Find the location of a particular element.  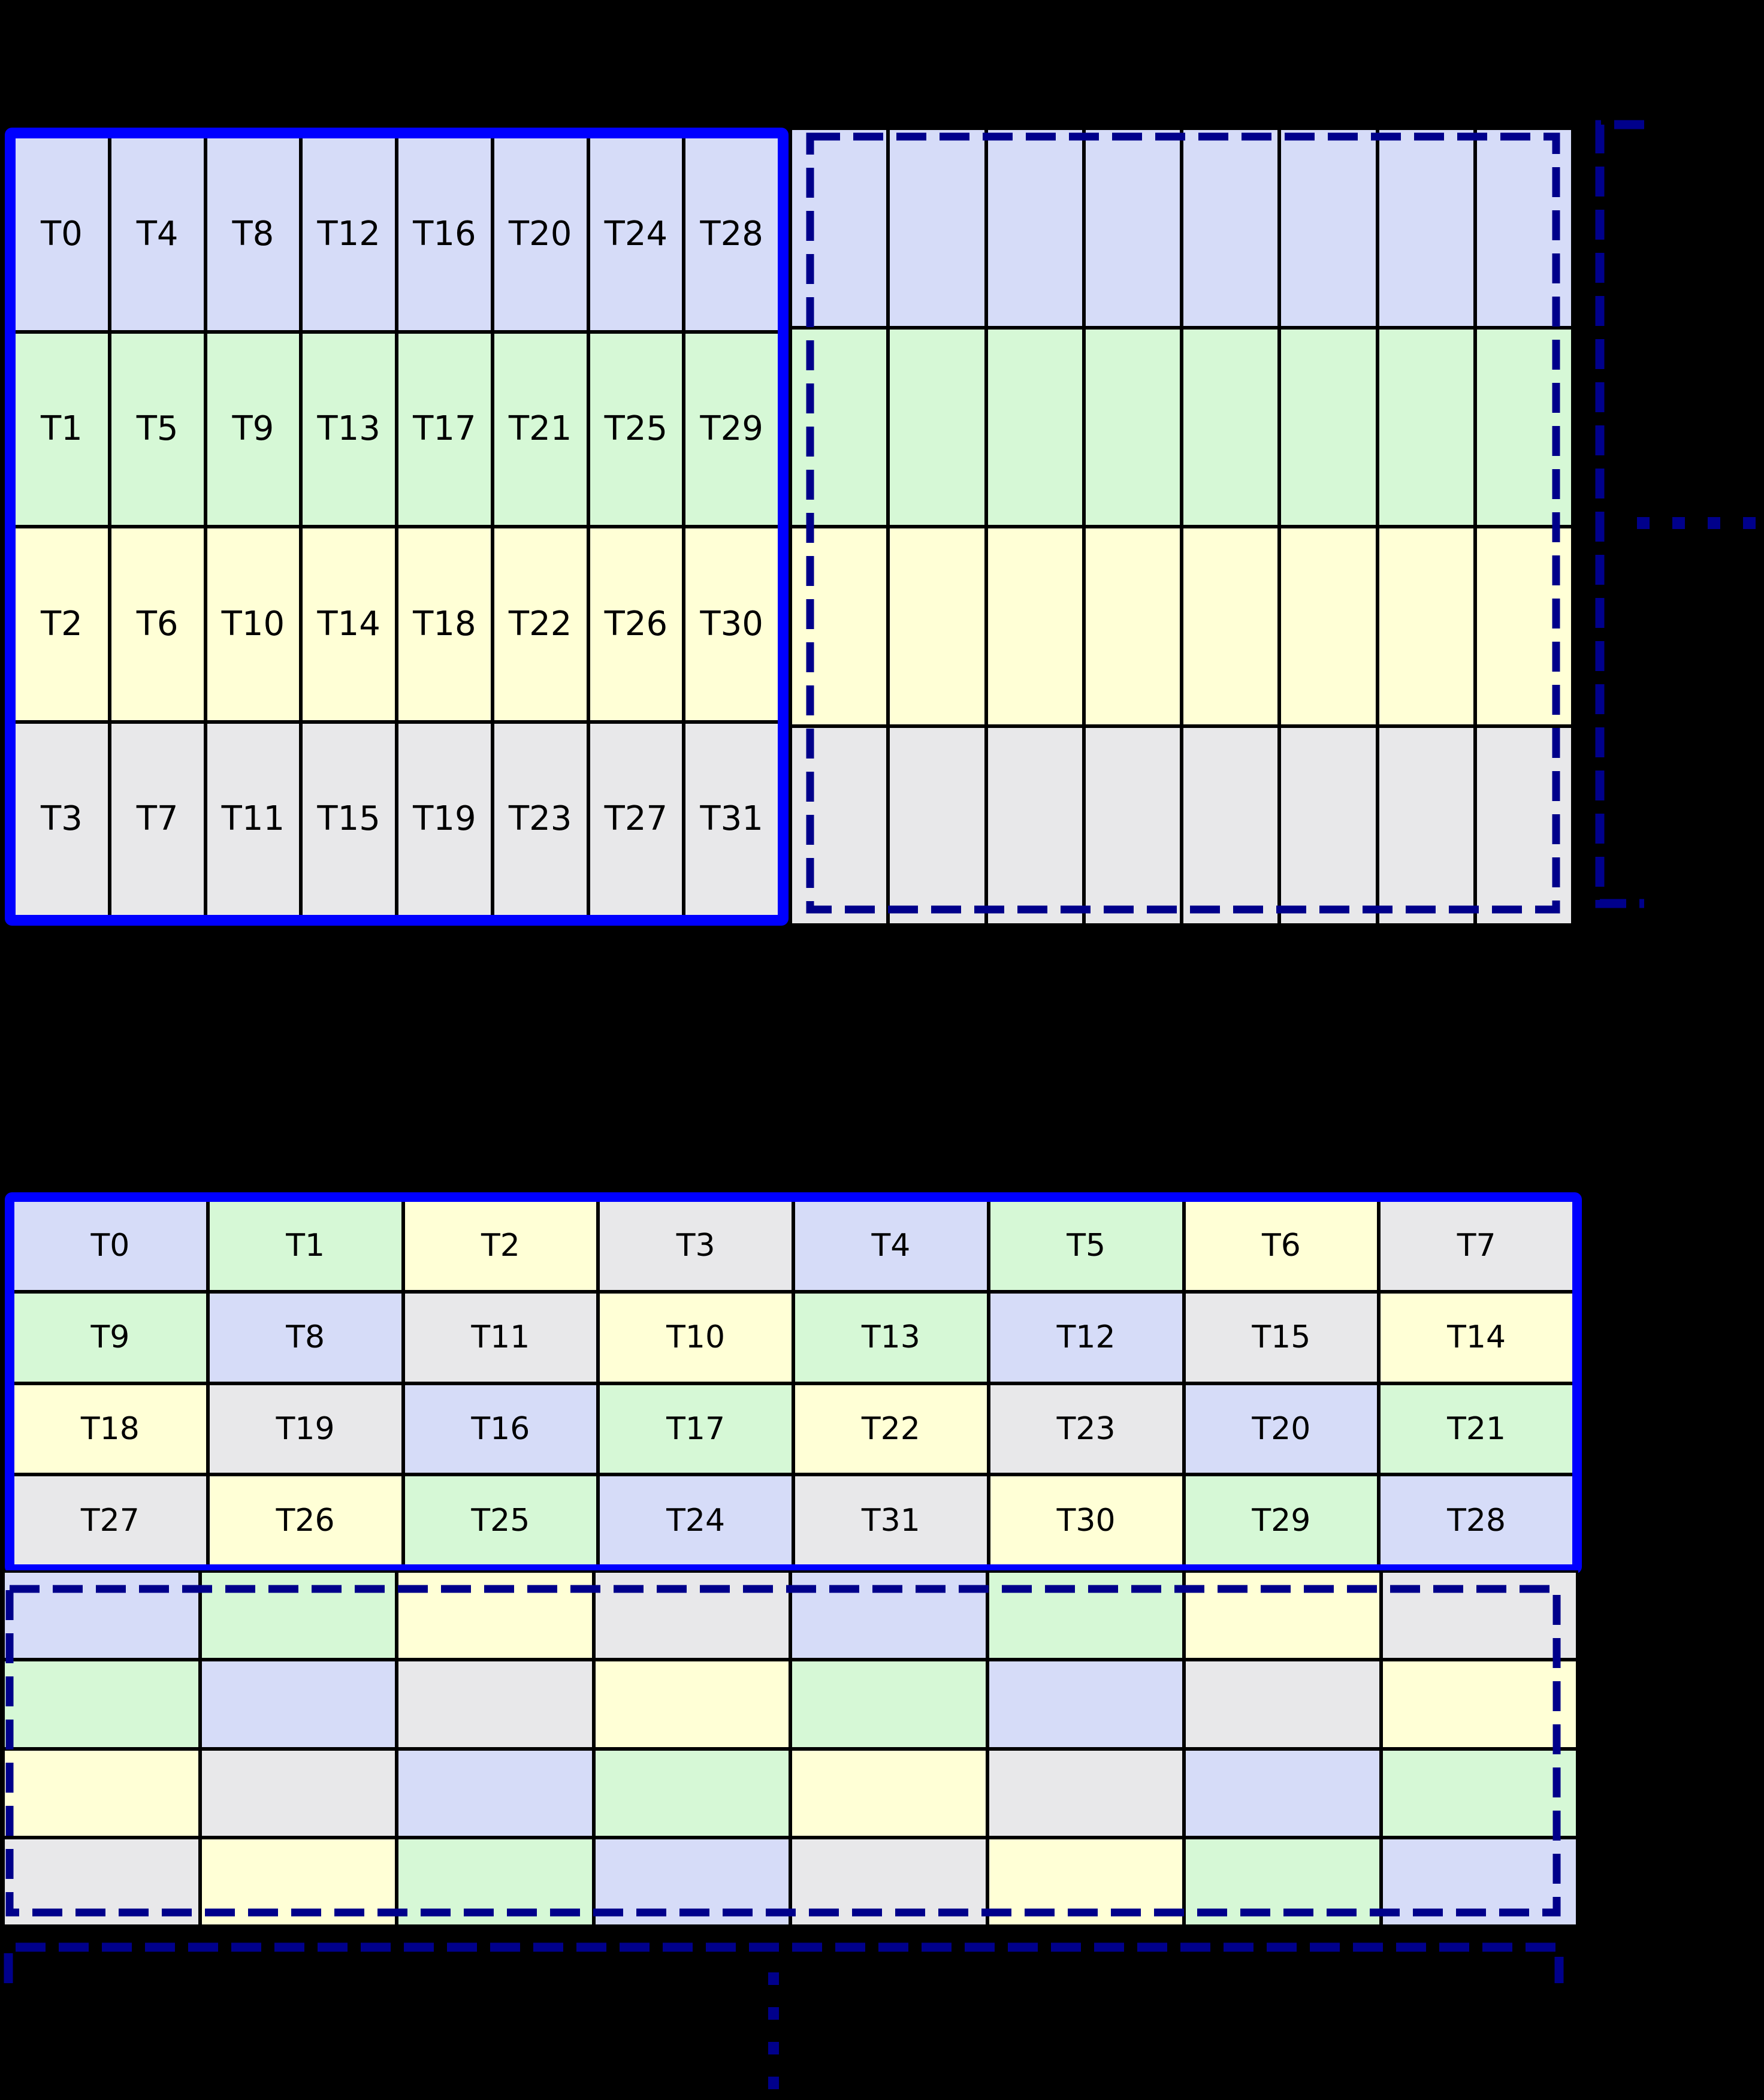

thread-cell: T20 is located at coordinates (540, 234).